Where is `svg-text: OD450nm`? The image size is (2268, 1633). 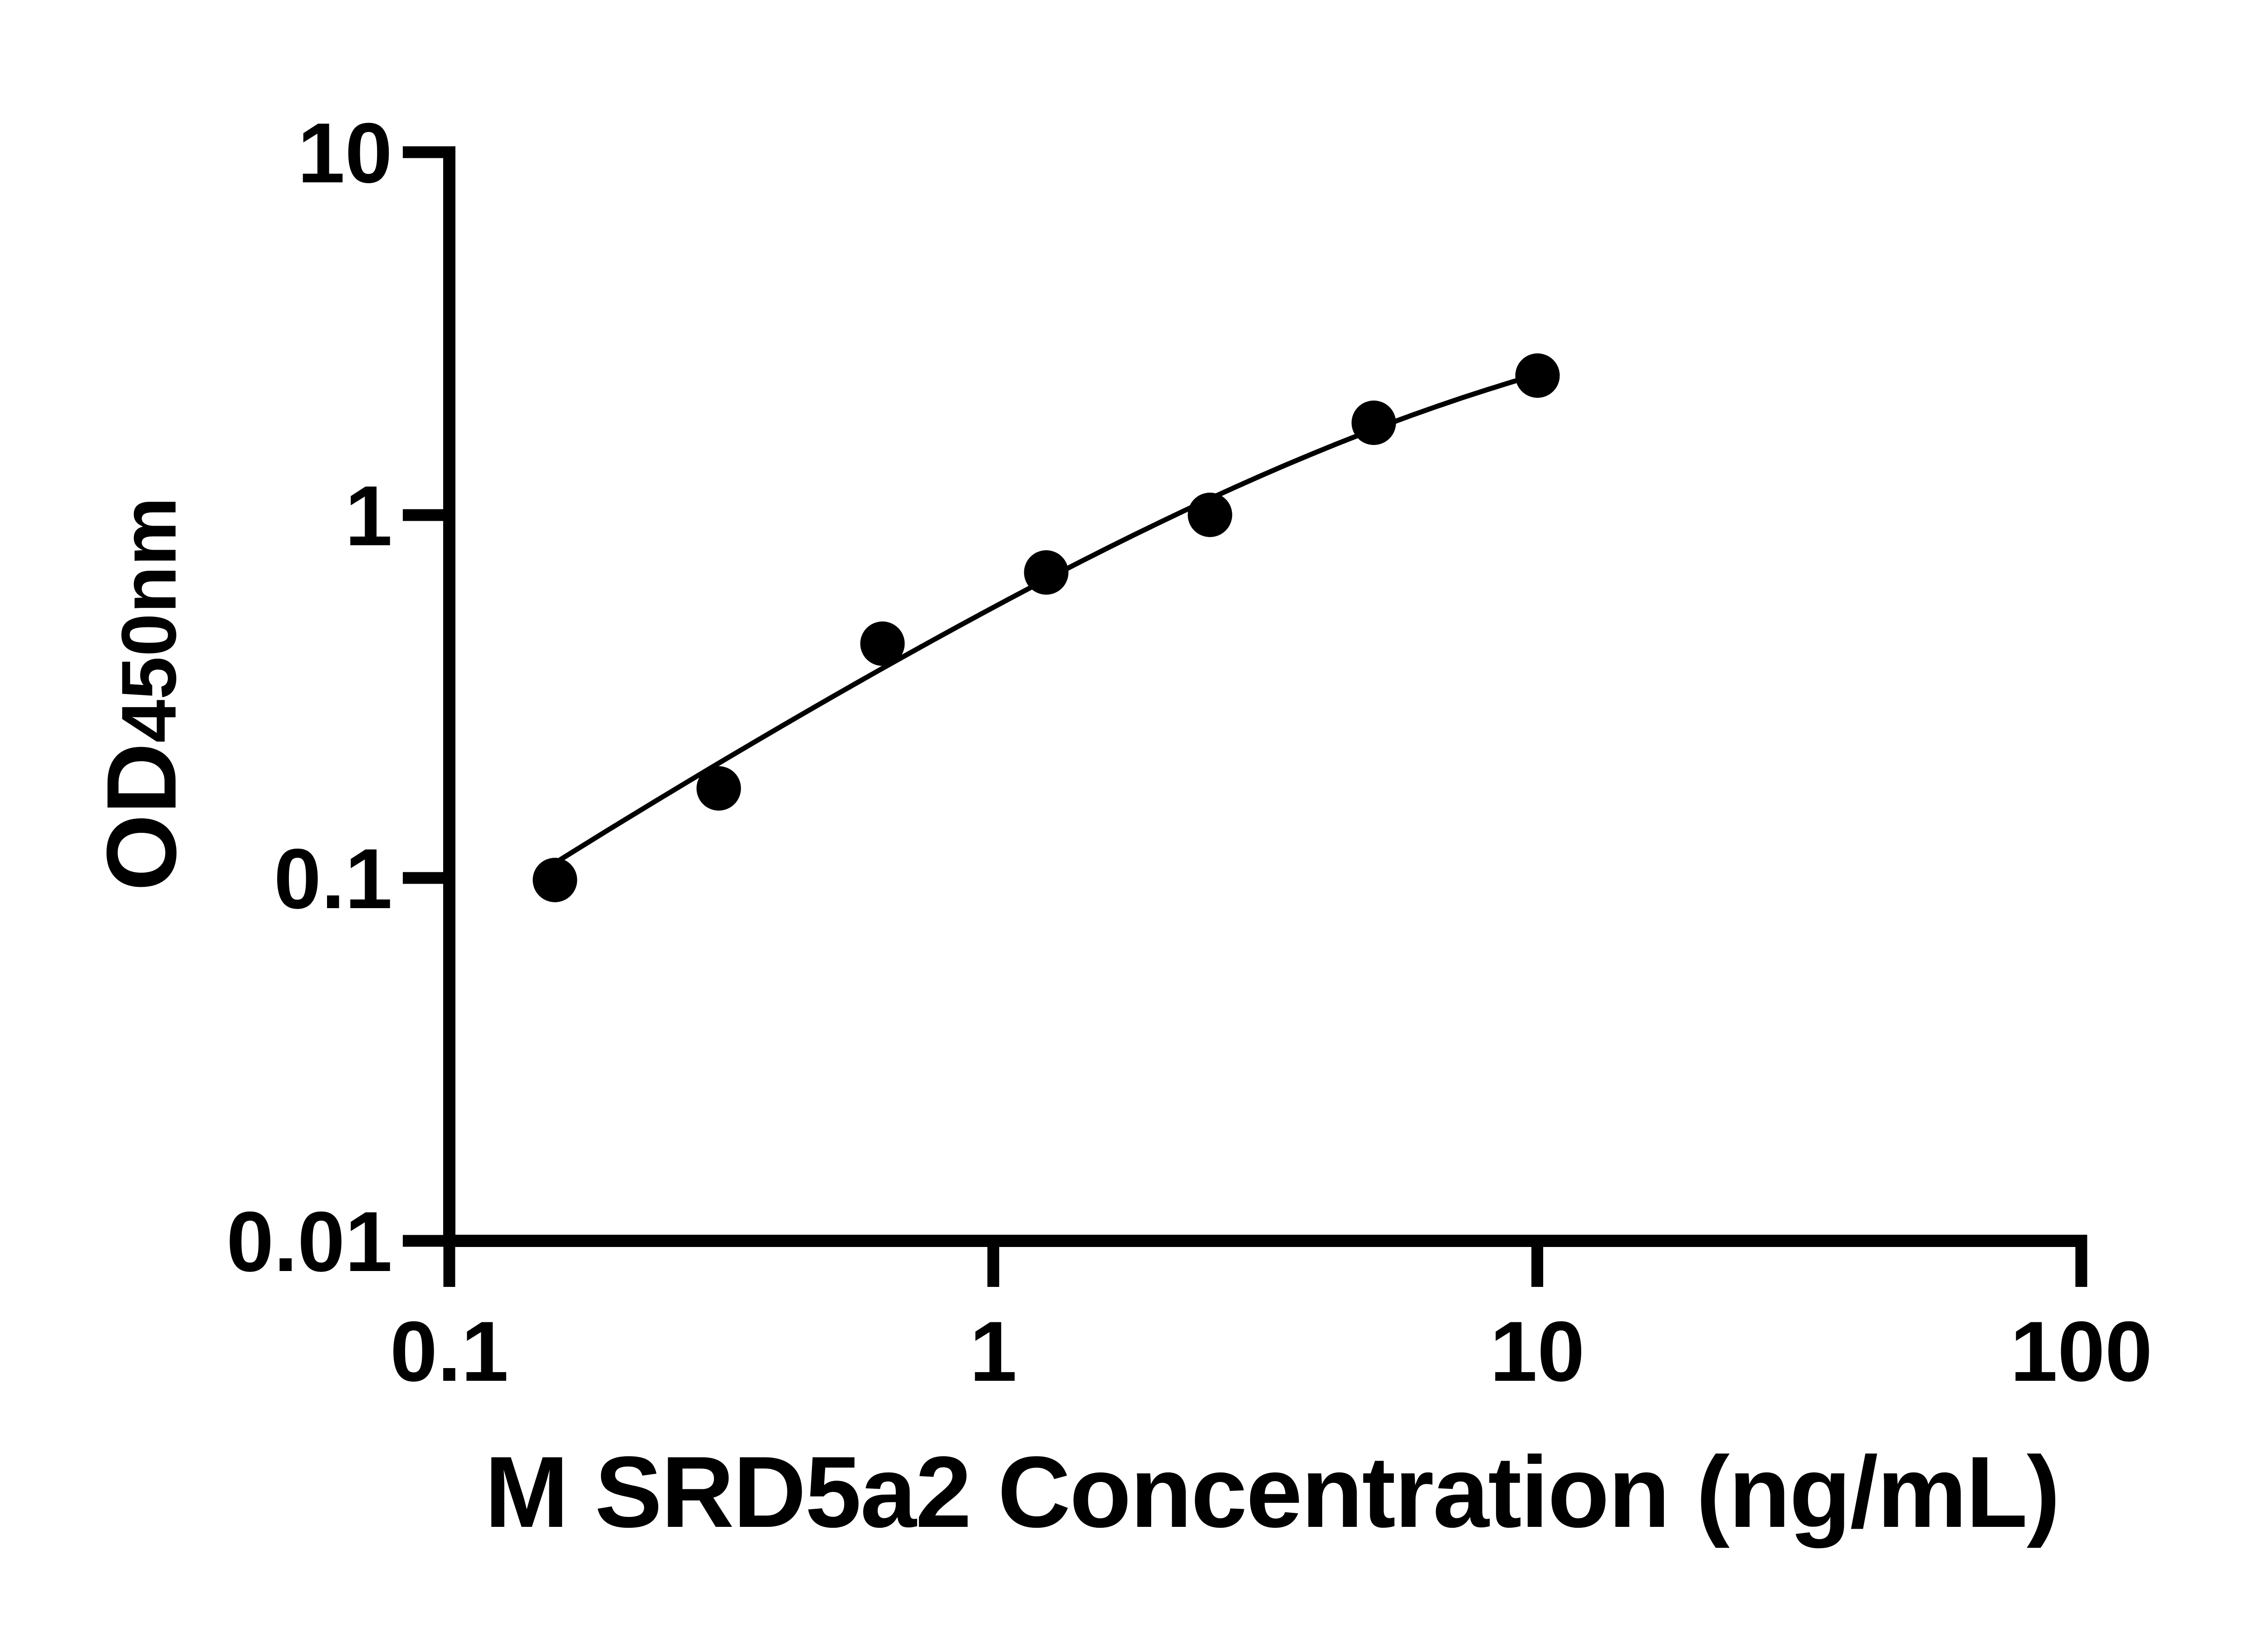
svg-text: OD450nm is located at coordinates (142, 694).